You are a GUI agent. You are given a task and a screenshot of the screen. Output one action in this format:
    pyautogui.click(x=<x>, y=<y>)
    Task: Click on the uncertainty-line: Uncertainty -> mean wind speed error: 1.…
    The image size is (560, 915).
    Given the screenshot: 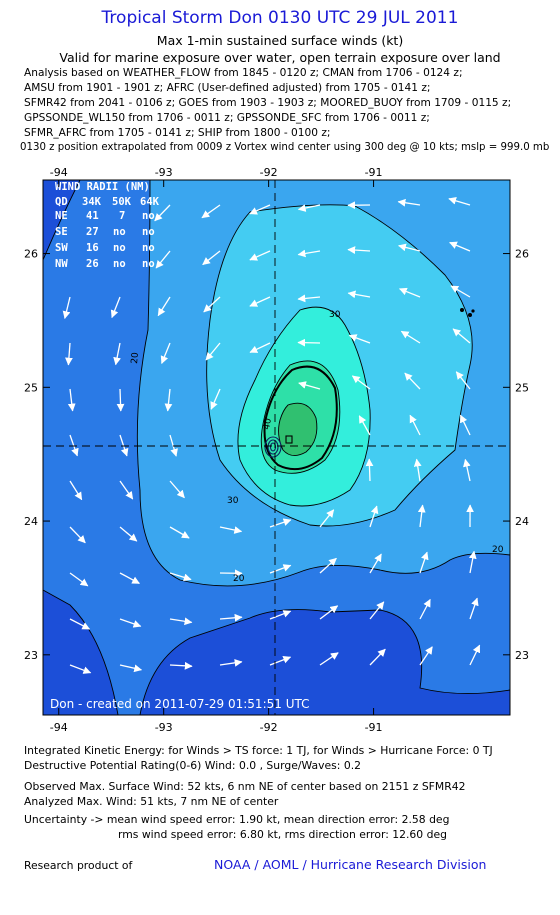 What is the action you would take?
    pyautogui.click(x=237, y=819)
    